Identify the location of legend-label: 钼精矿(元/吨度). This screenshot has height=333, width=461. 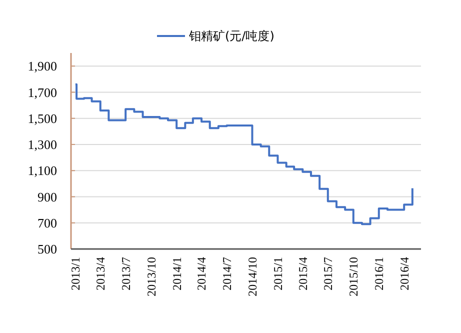
(231, 36).